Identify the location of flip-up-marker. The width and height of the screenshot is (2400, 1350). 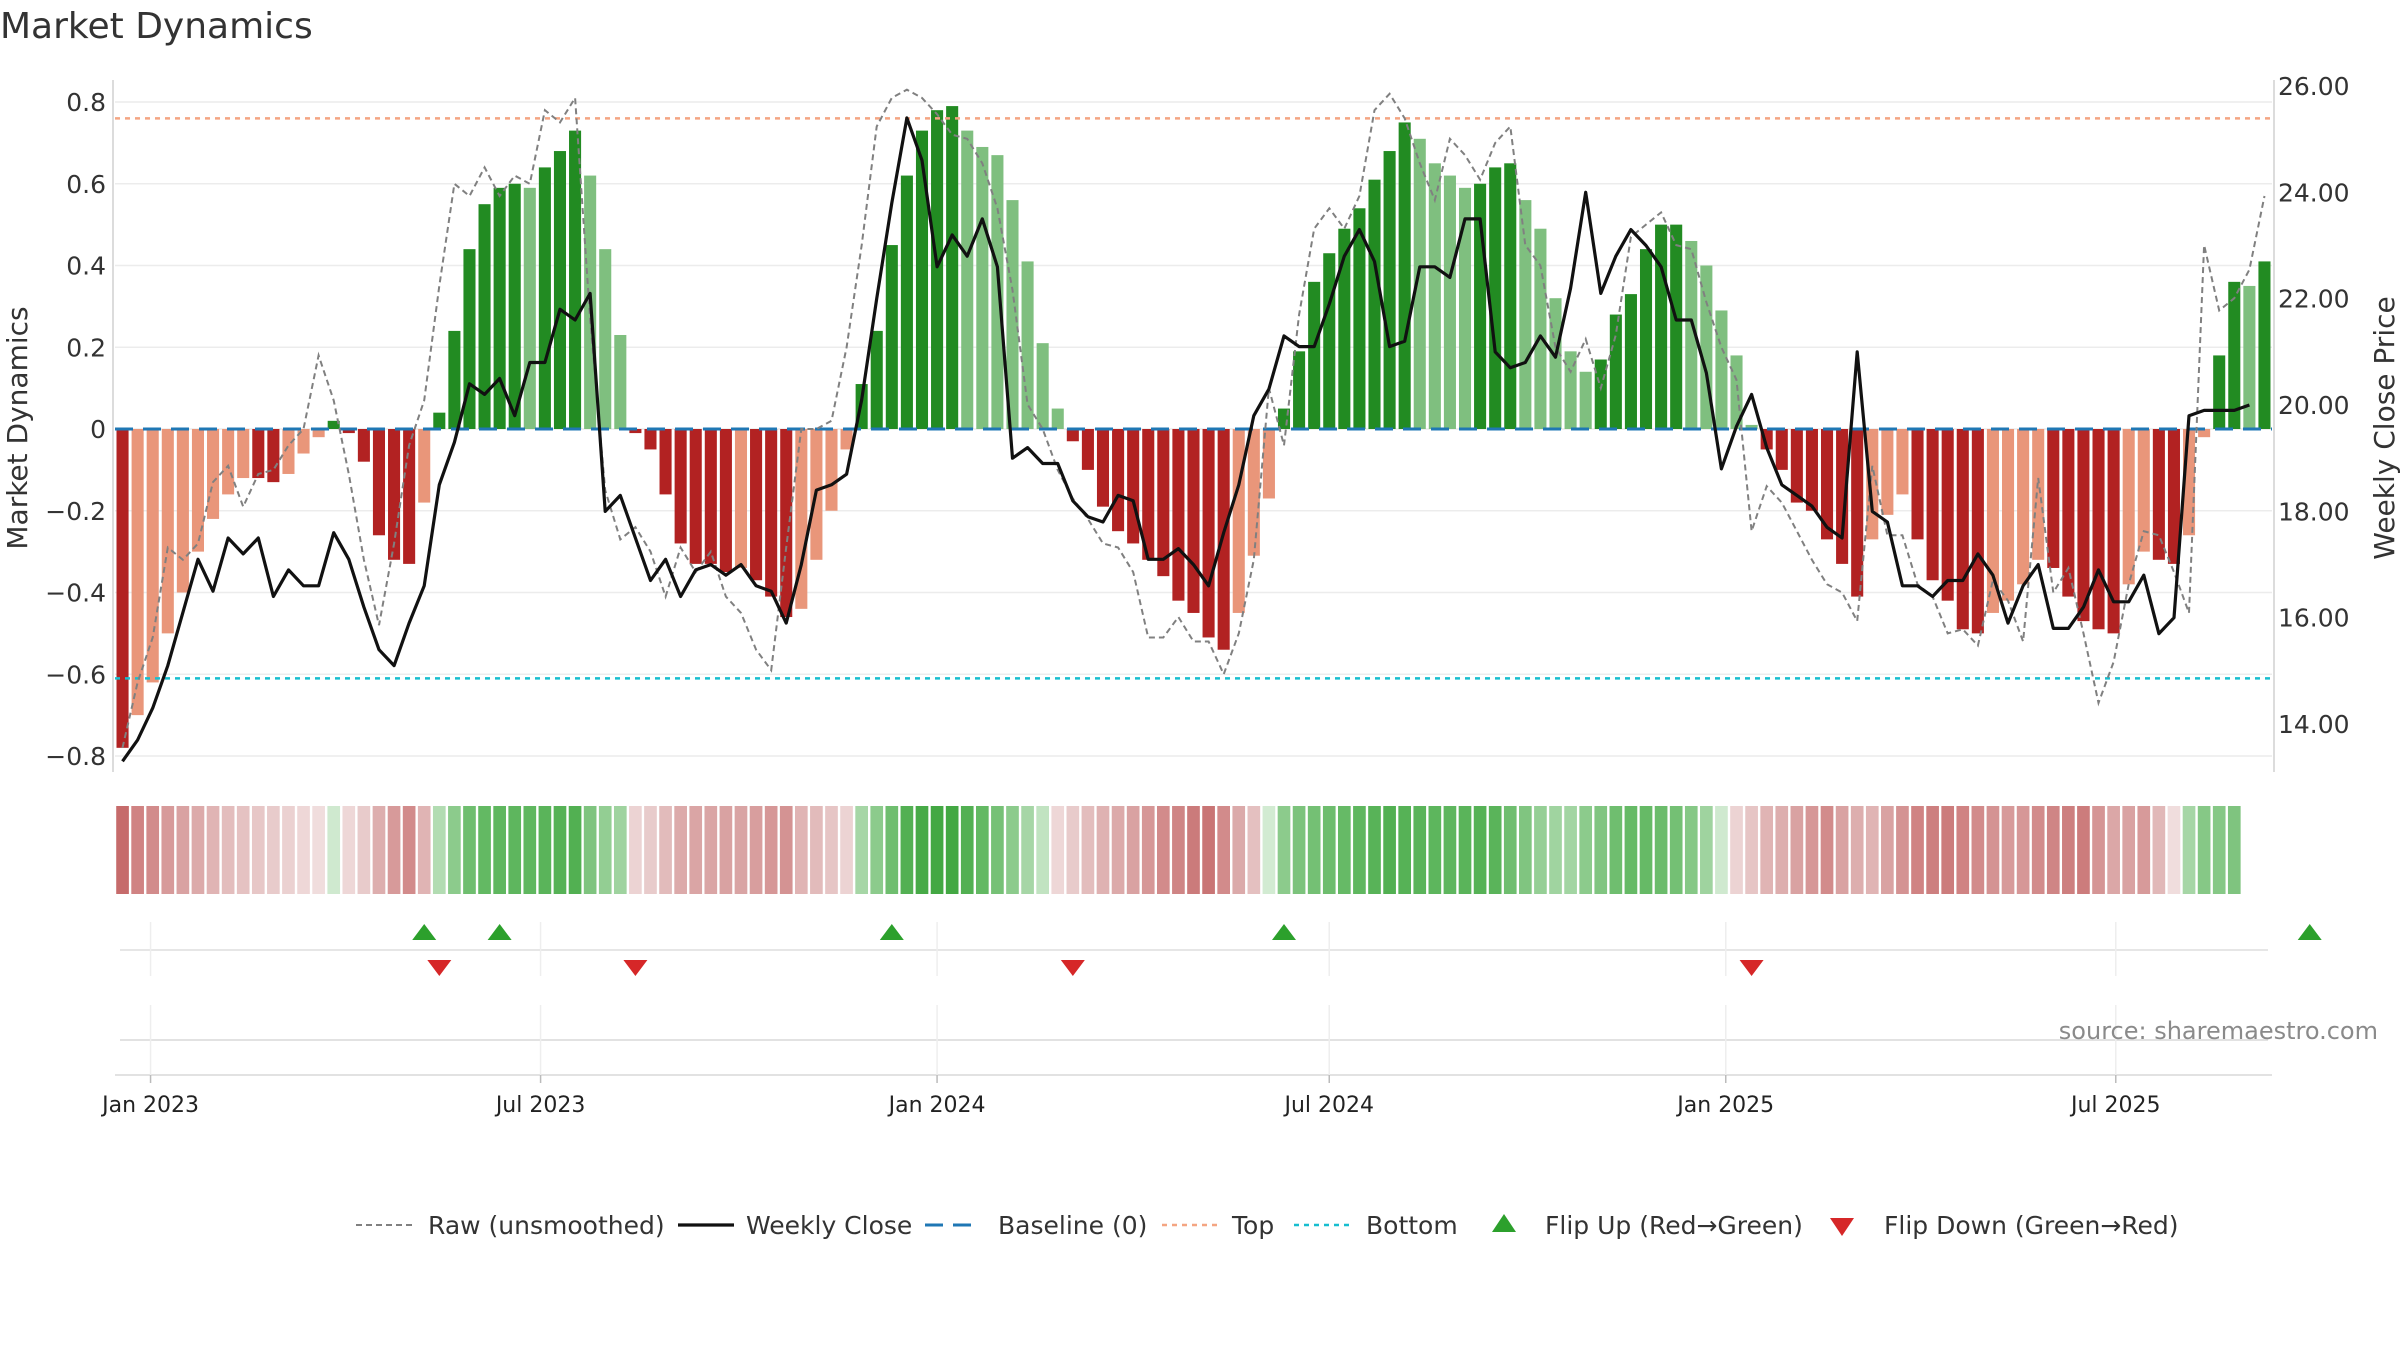
(499, 932).